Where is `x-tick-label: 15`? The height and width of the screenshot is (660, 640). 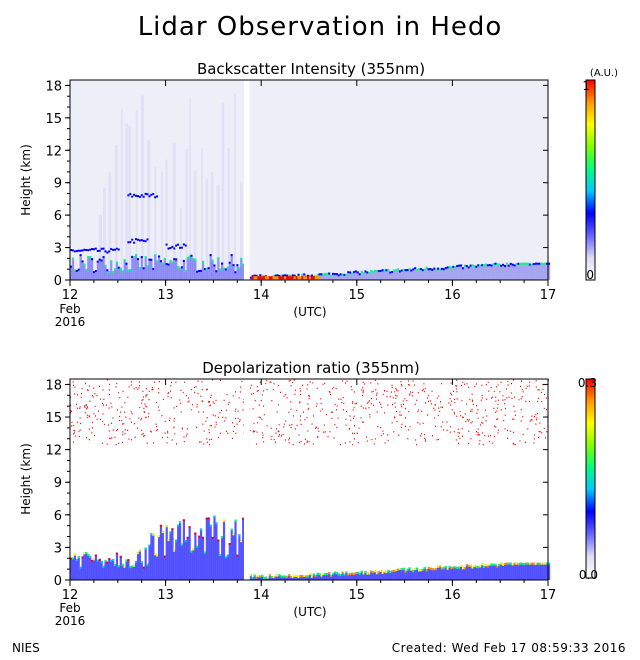 x-tick-label: 15 is located at coordinates (357, 595).